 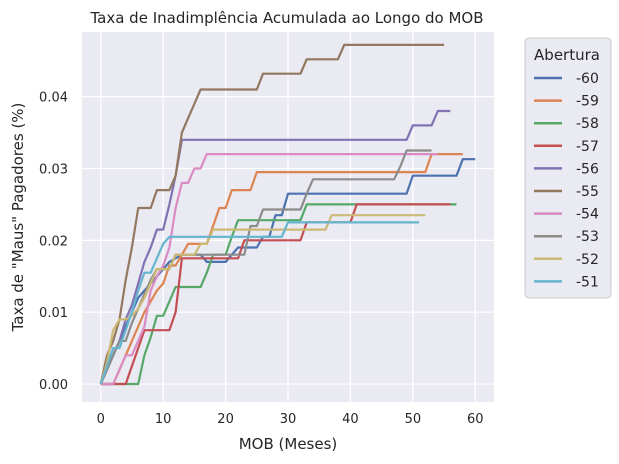 I want to click on y-tick-label: 0.02, so click(x=53, y=241).